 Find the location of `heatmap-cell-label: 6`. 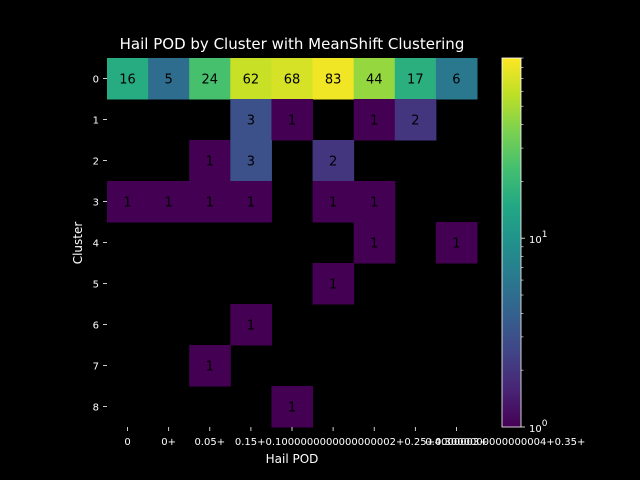

heatmap-cell-label: 6 is located at coordinates (456, 80).